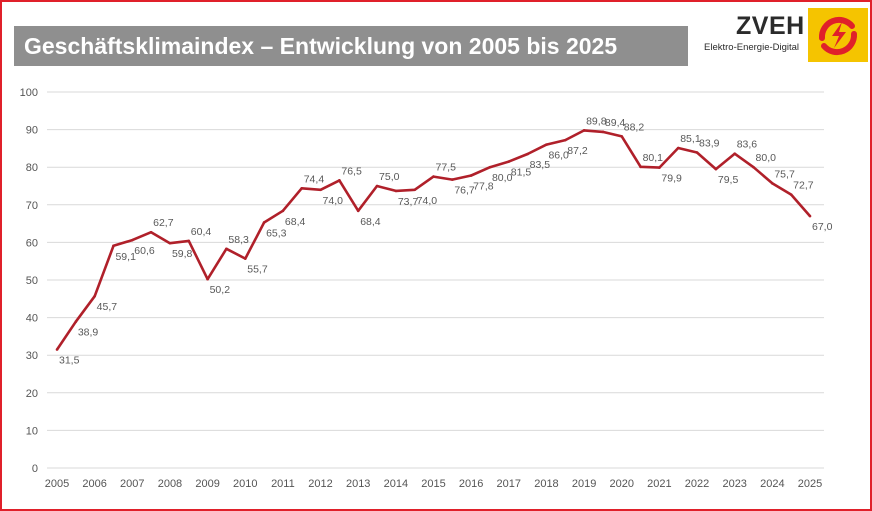 Image resolution: width=872 pixels, height=511 pixels. What do you see at coordinates (207, 484) in the screenshot?
I see `x-tick-label: 2009` at bounding box center [207, 484].